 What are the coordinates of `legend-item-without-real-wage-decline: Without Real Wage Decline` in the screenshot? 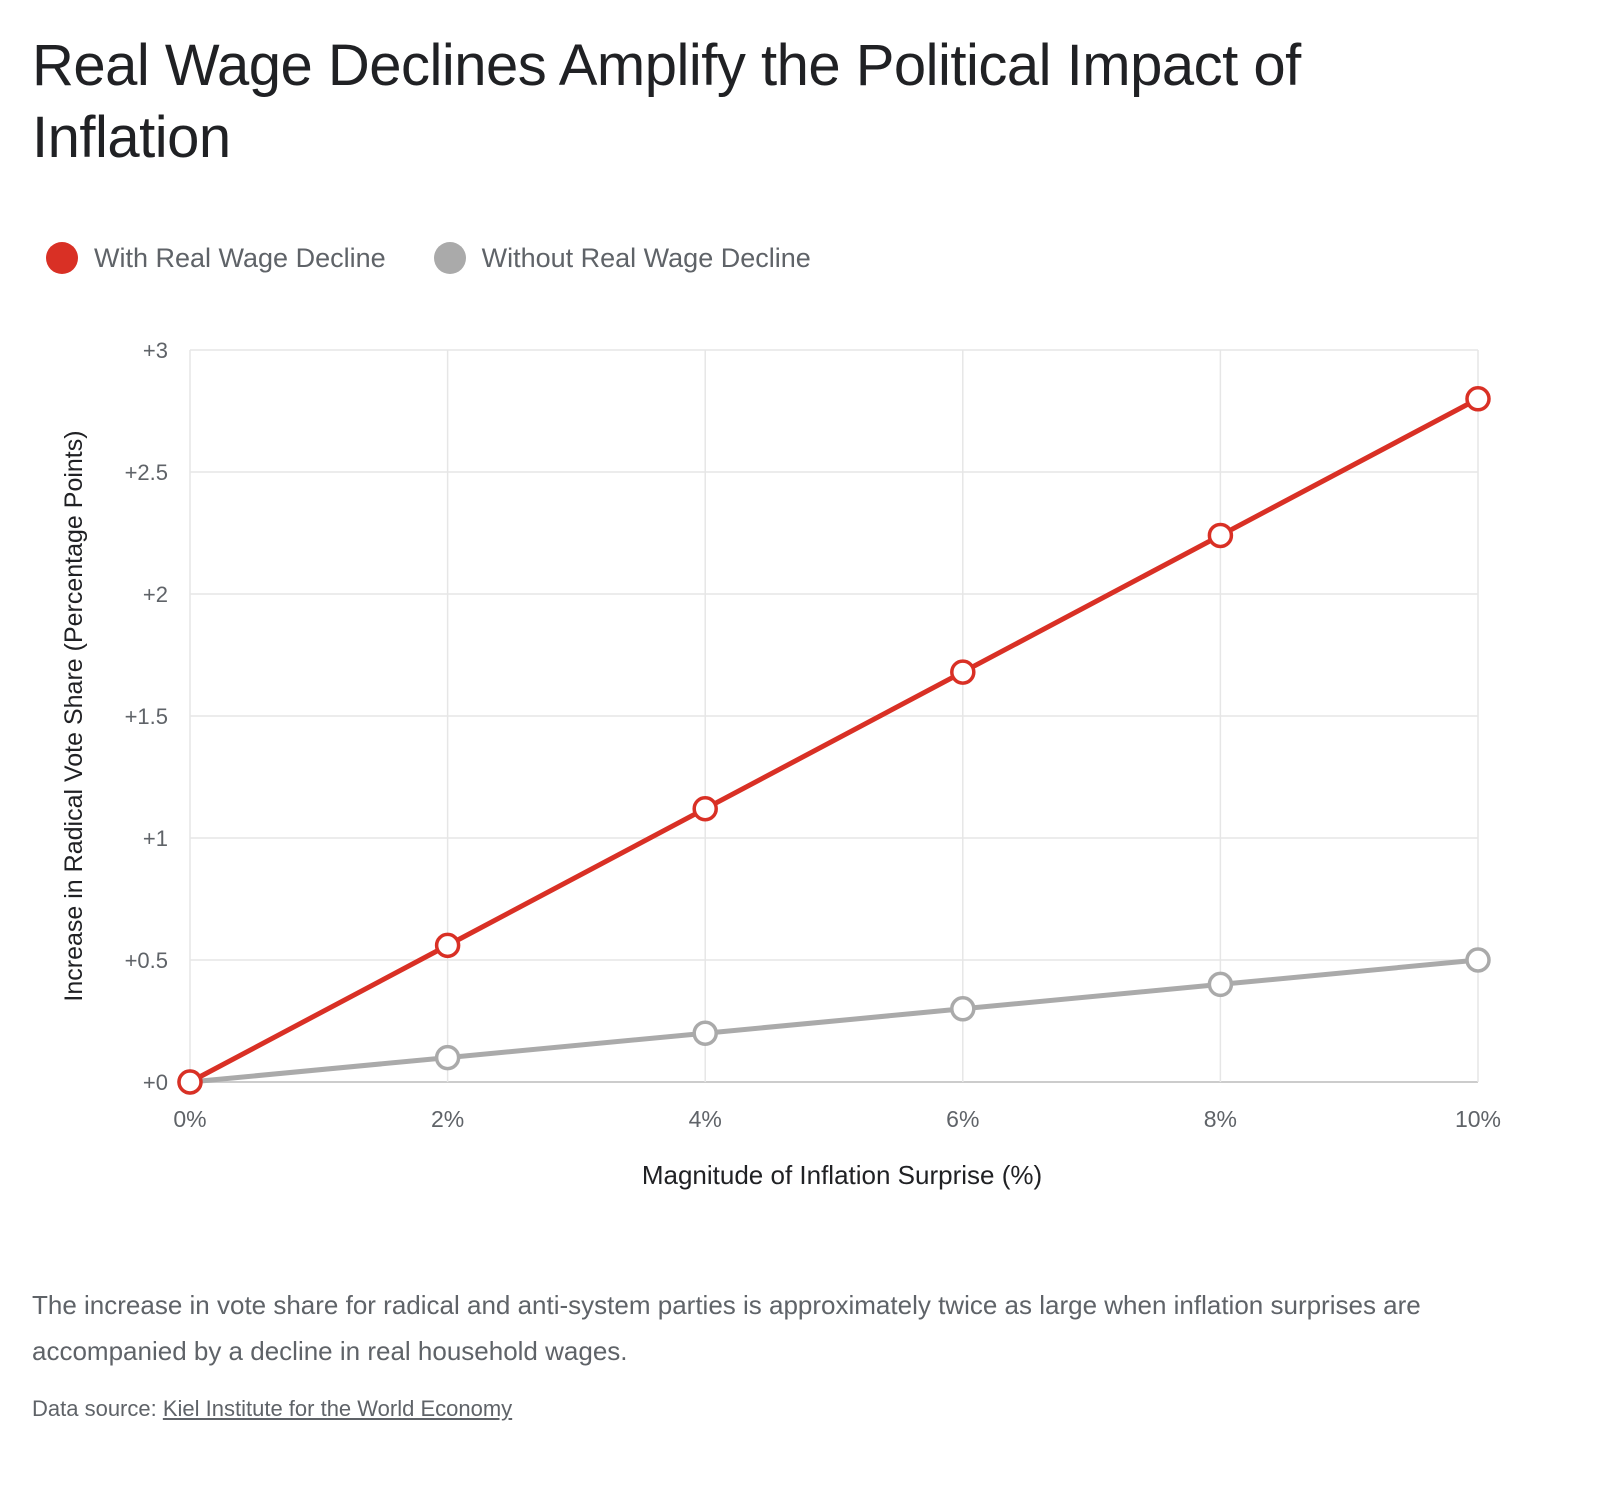 It's located at (622, 258).